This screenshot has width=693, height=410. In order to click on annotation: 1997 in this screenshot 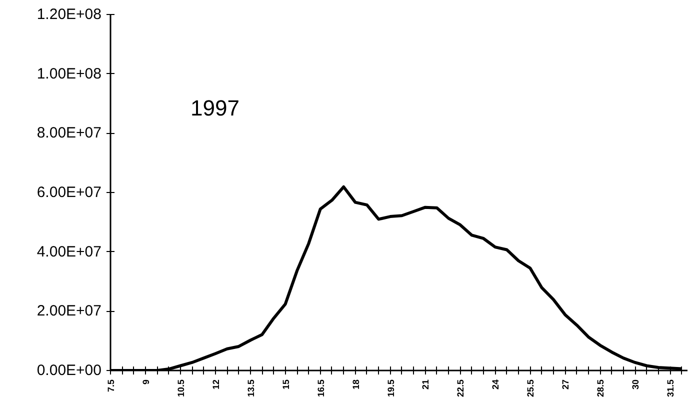, I will do `click(215, 108)`.